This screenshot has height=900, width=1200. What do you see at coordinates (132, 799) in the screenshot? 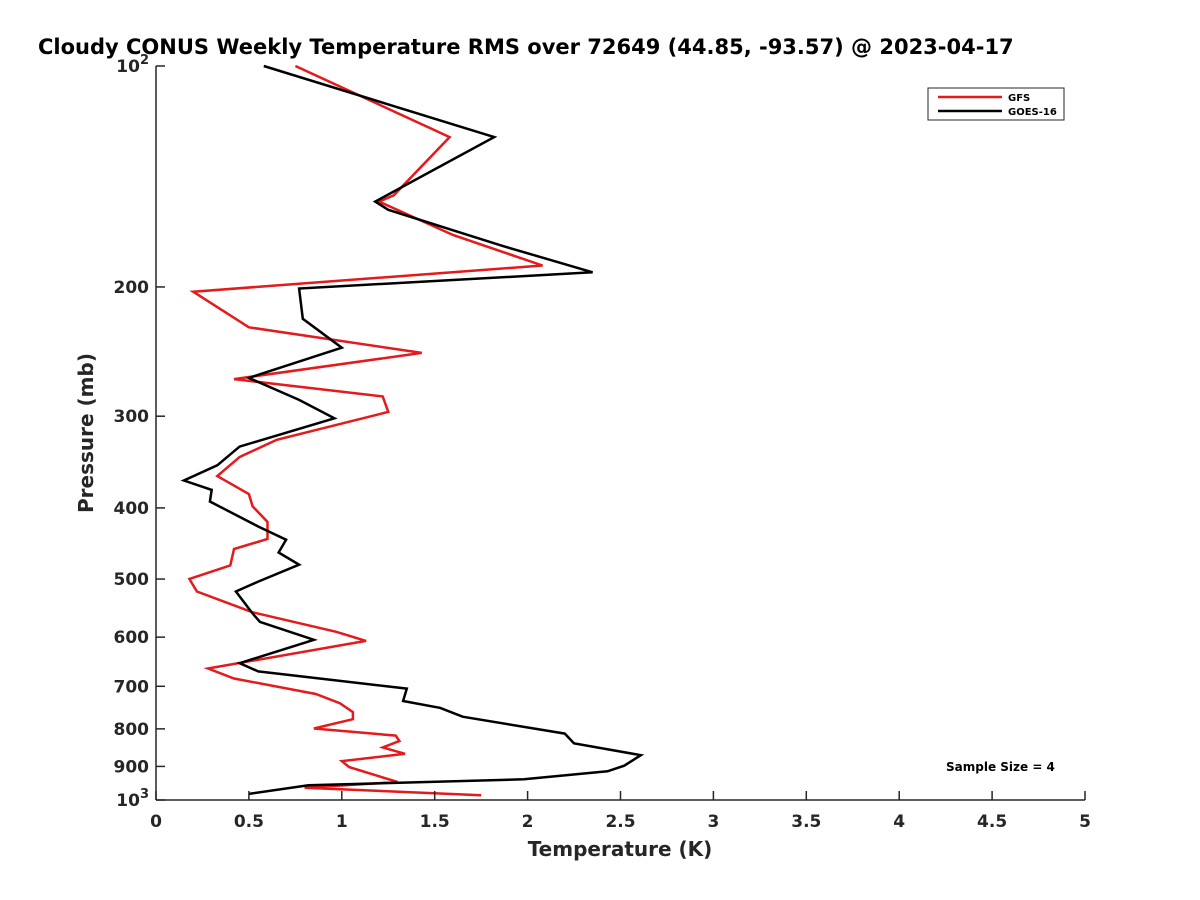
I see `y-tick-label: 10³` at bounding box center [132, 799].